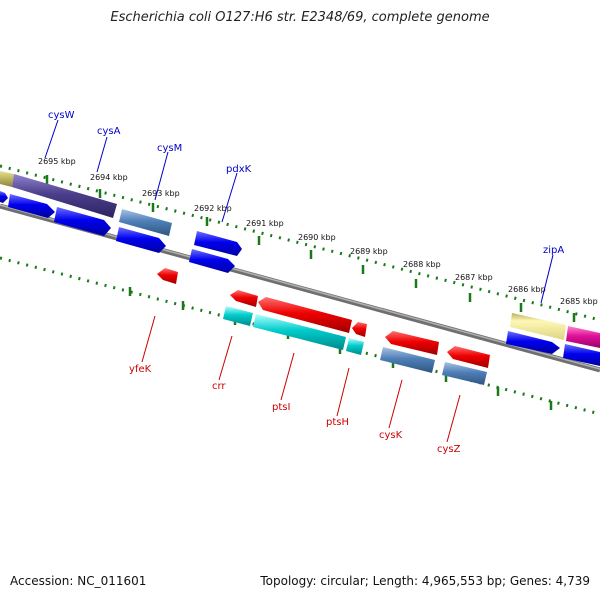 The height and width of the screenshot is (600, 600). I want to click on feature-khaki, so click(538, 326).